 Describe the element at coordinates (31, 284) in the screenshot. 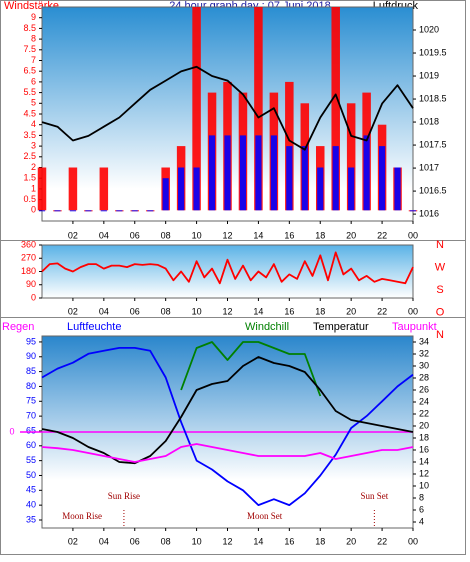

I see `y-tick-label: 90` at that location.